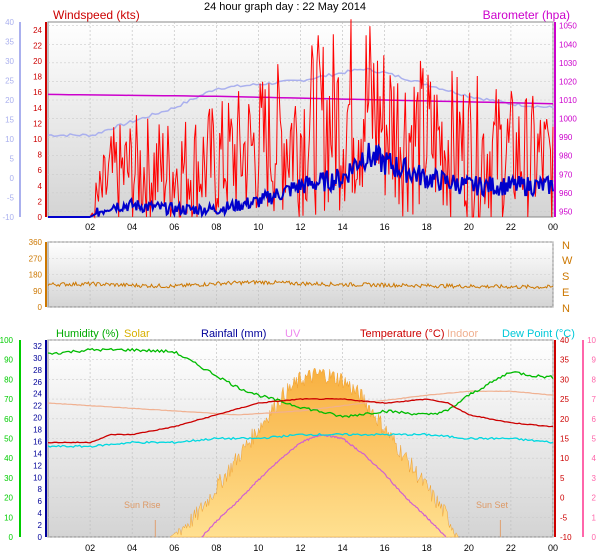  What do you see at coordinates (142, 505) in the screenshot?
I see `sunrise-label: Sun Rise` at bounding box center [142, 505].